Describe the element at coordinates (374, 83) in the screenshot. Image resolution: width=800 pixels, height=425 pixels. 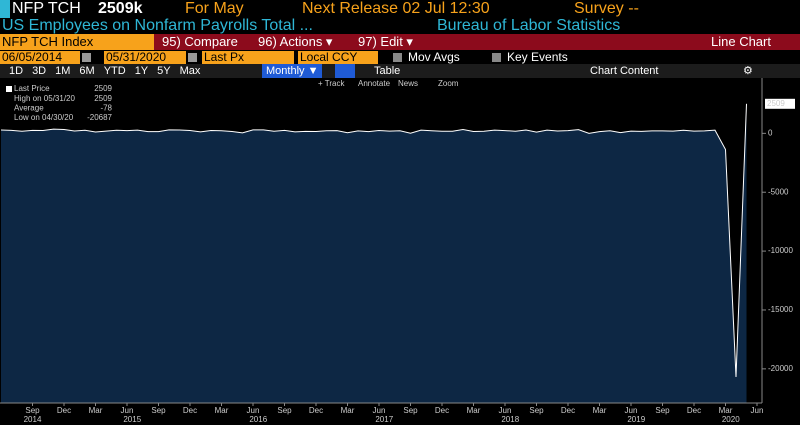
I see `chart-tool: Annotate` at that location.